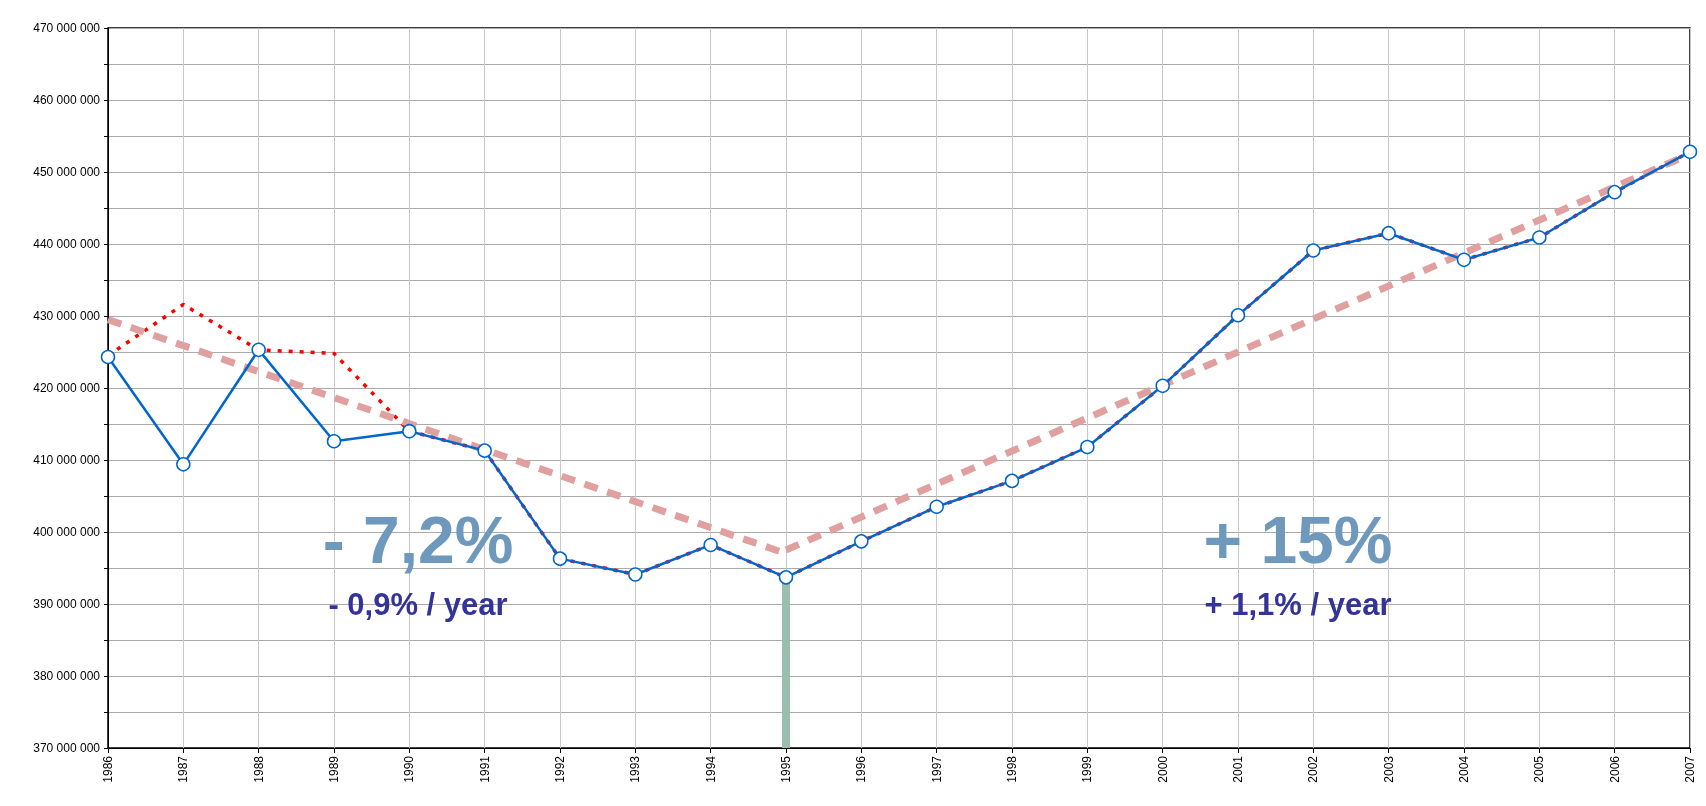  Describe the element at coordinates (67, 532) in the screenshot. I see `y-tick-label: 400 000 000` at that location.